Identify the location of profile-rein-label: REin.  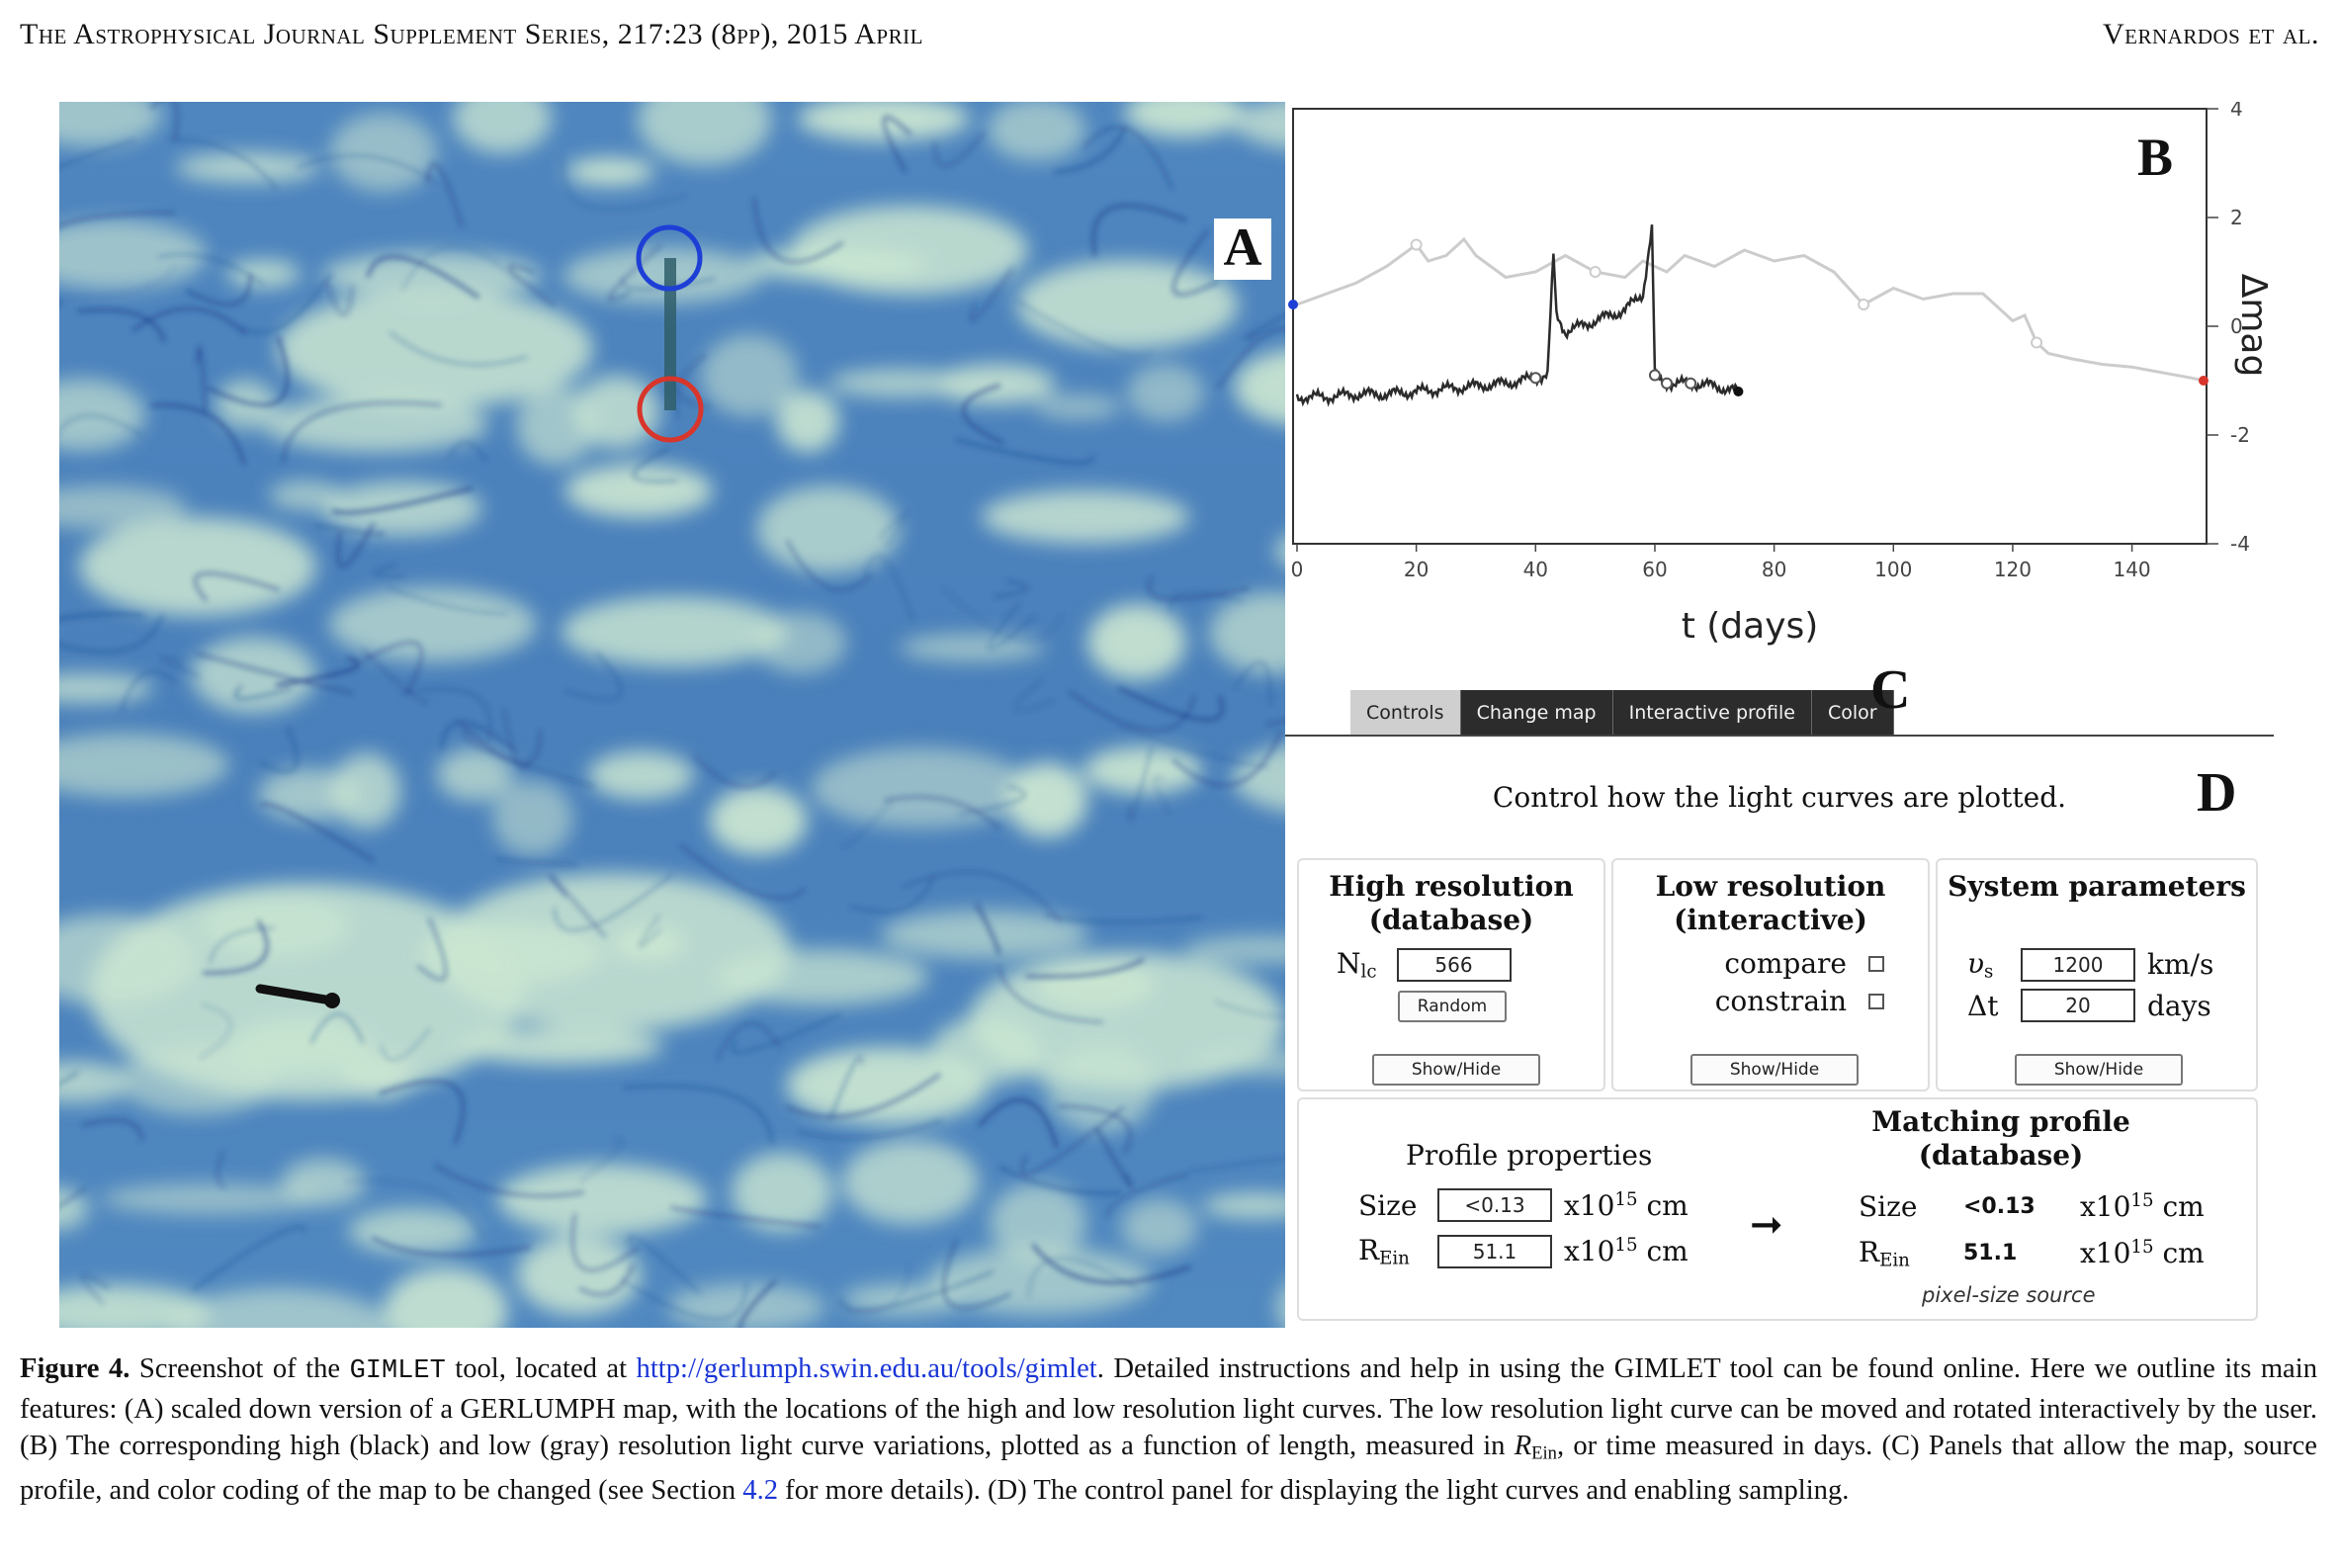
(1384, 1251).